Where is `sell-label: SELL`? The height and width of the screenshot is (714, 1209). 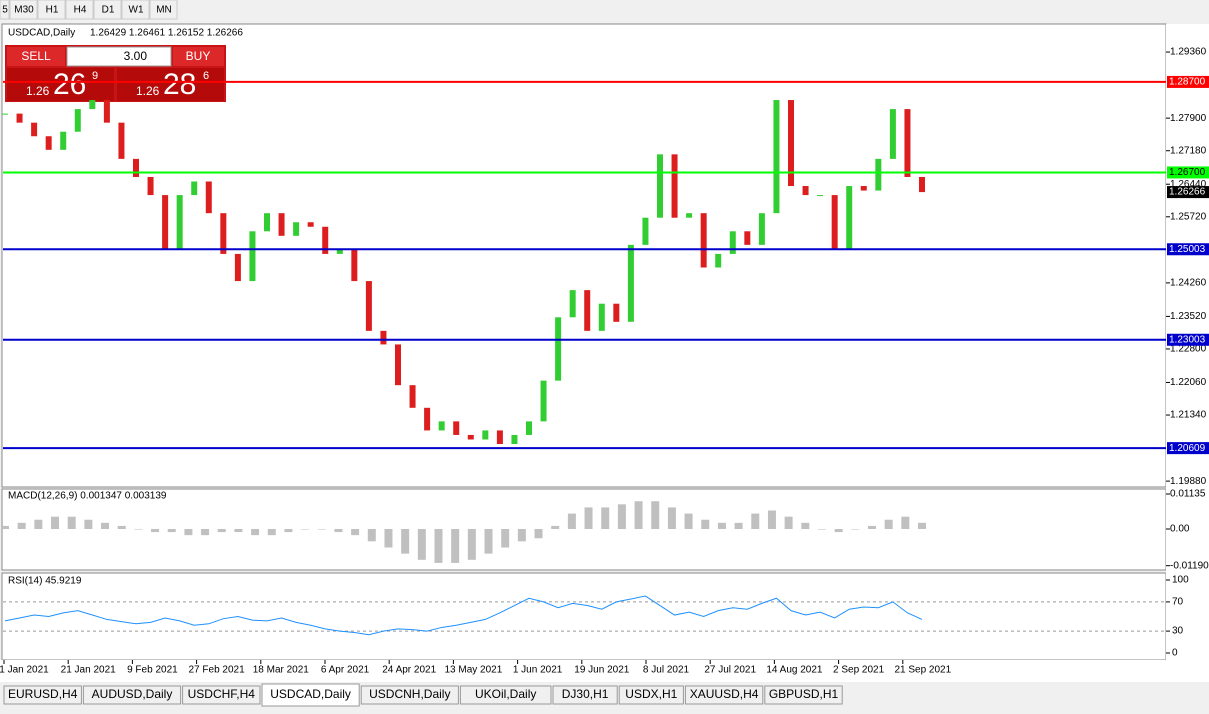 sell-label: SELL is located at coordinates (36, 56).